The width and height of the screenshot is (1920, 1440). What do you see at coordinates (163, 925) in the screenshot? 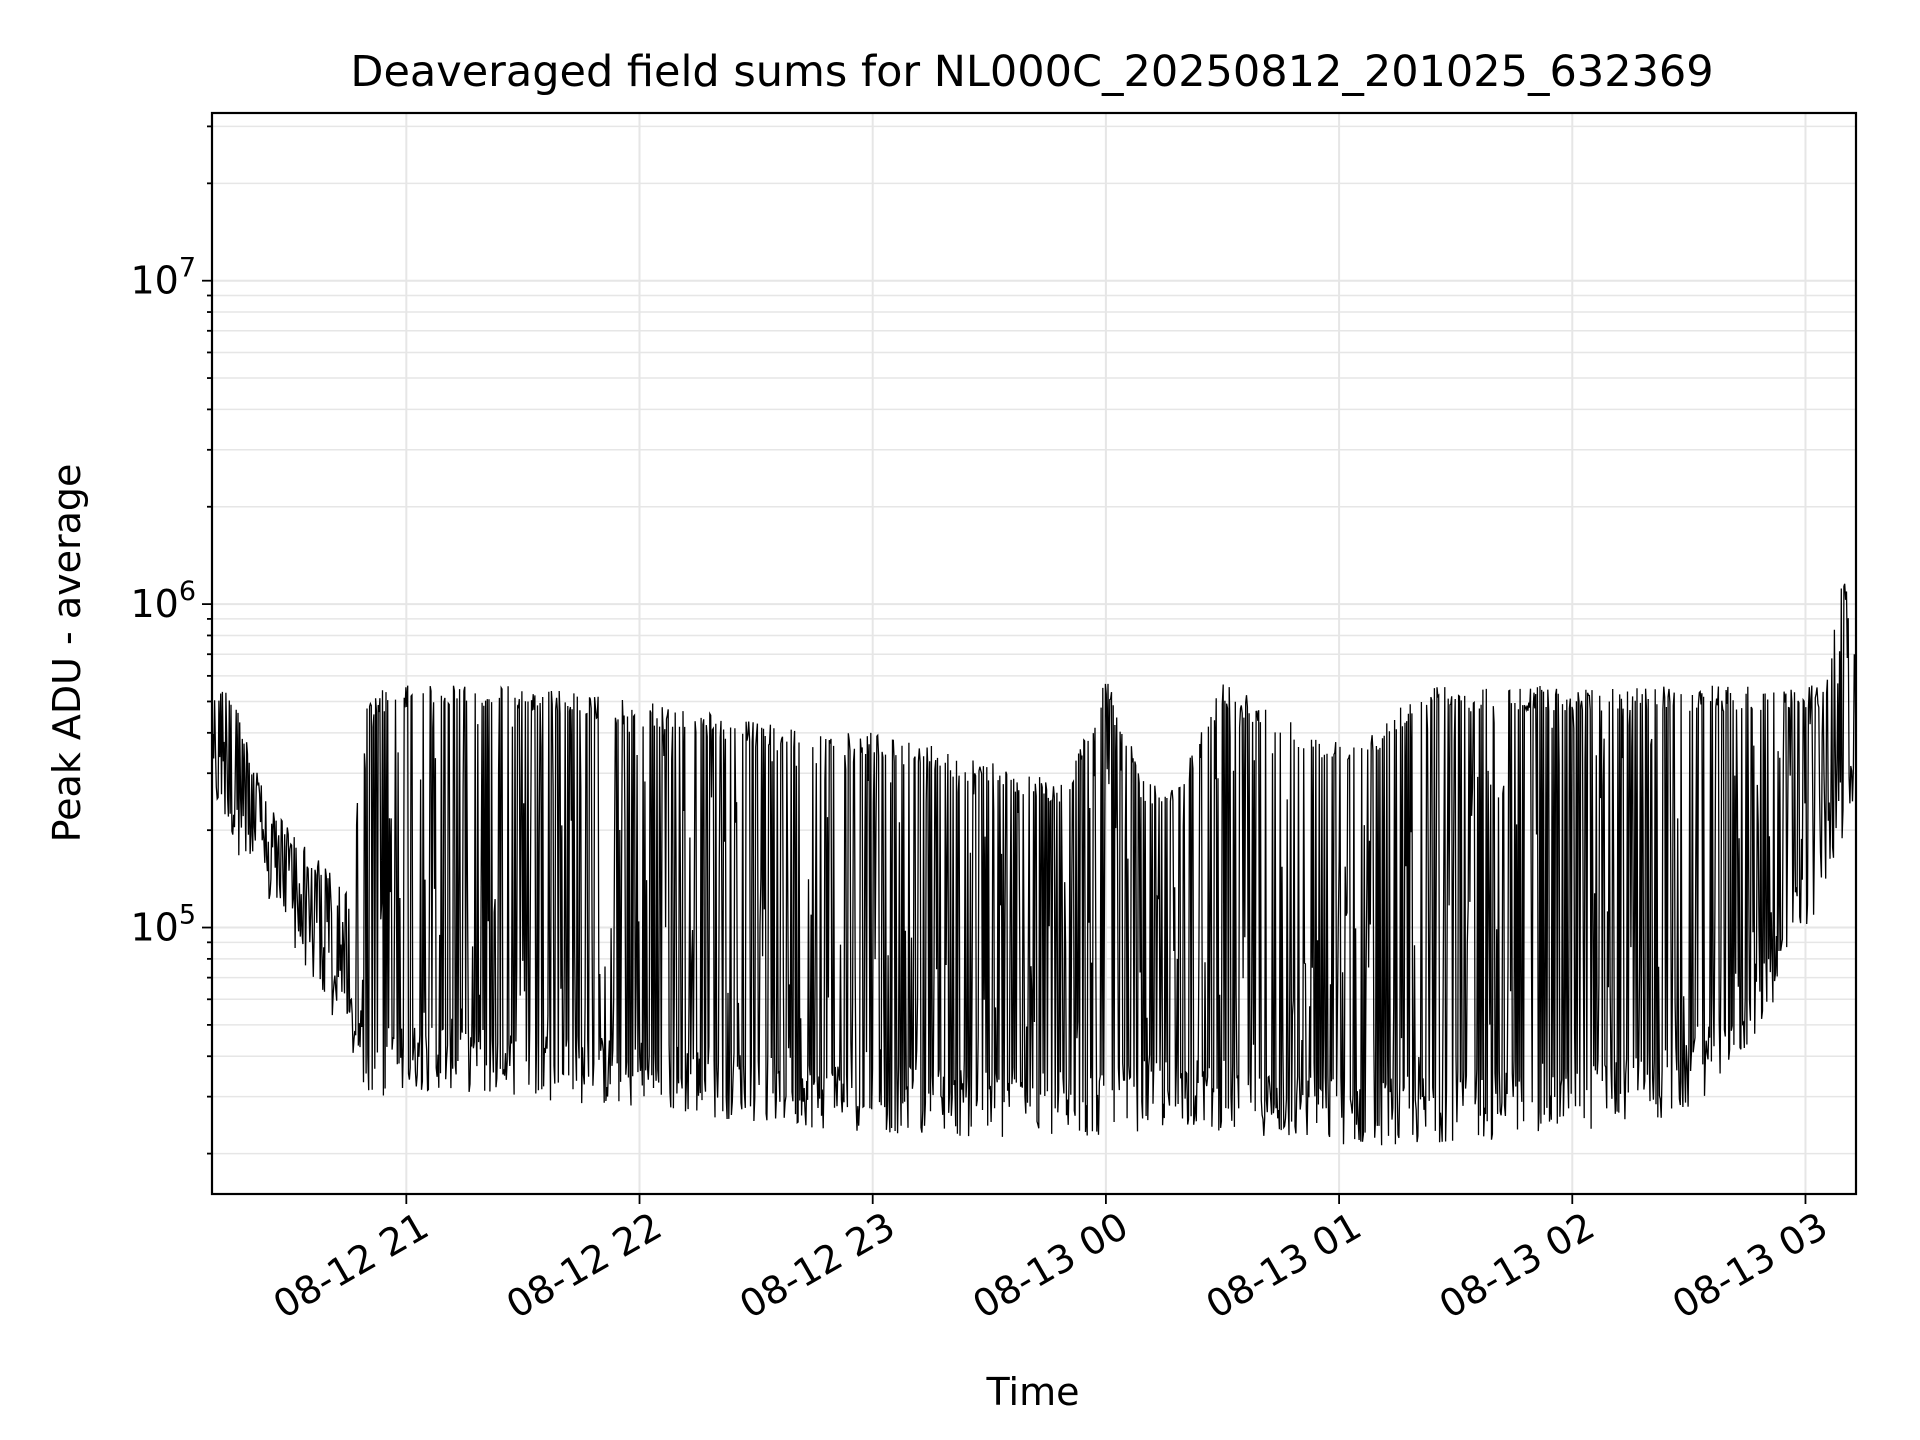
I see `y-tick-label: 105` at bounding box center [163, 925].